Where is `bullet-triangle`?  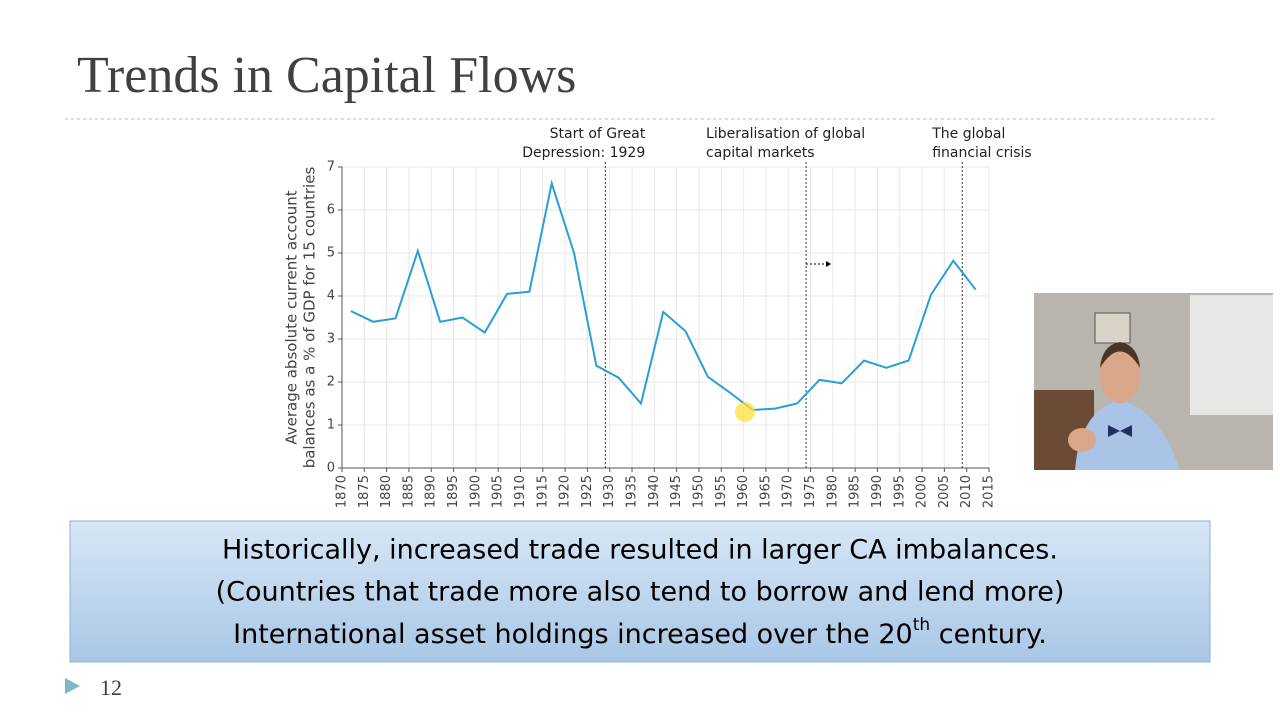
bullet-triangle is located at coordinates (72, 686).